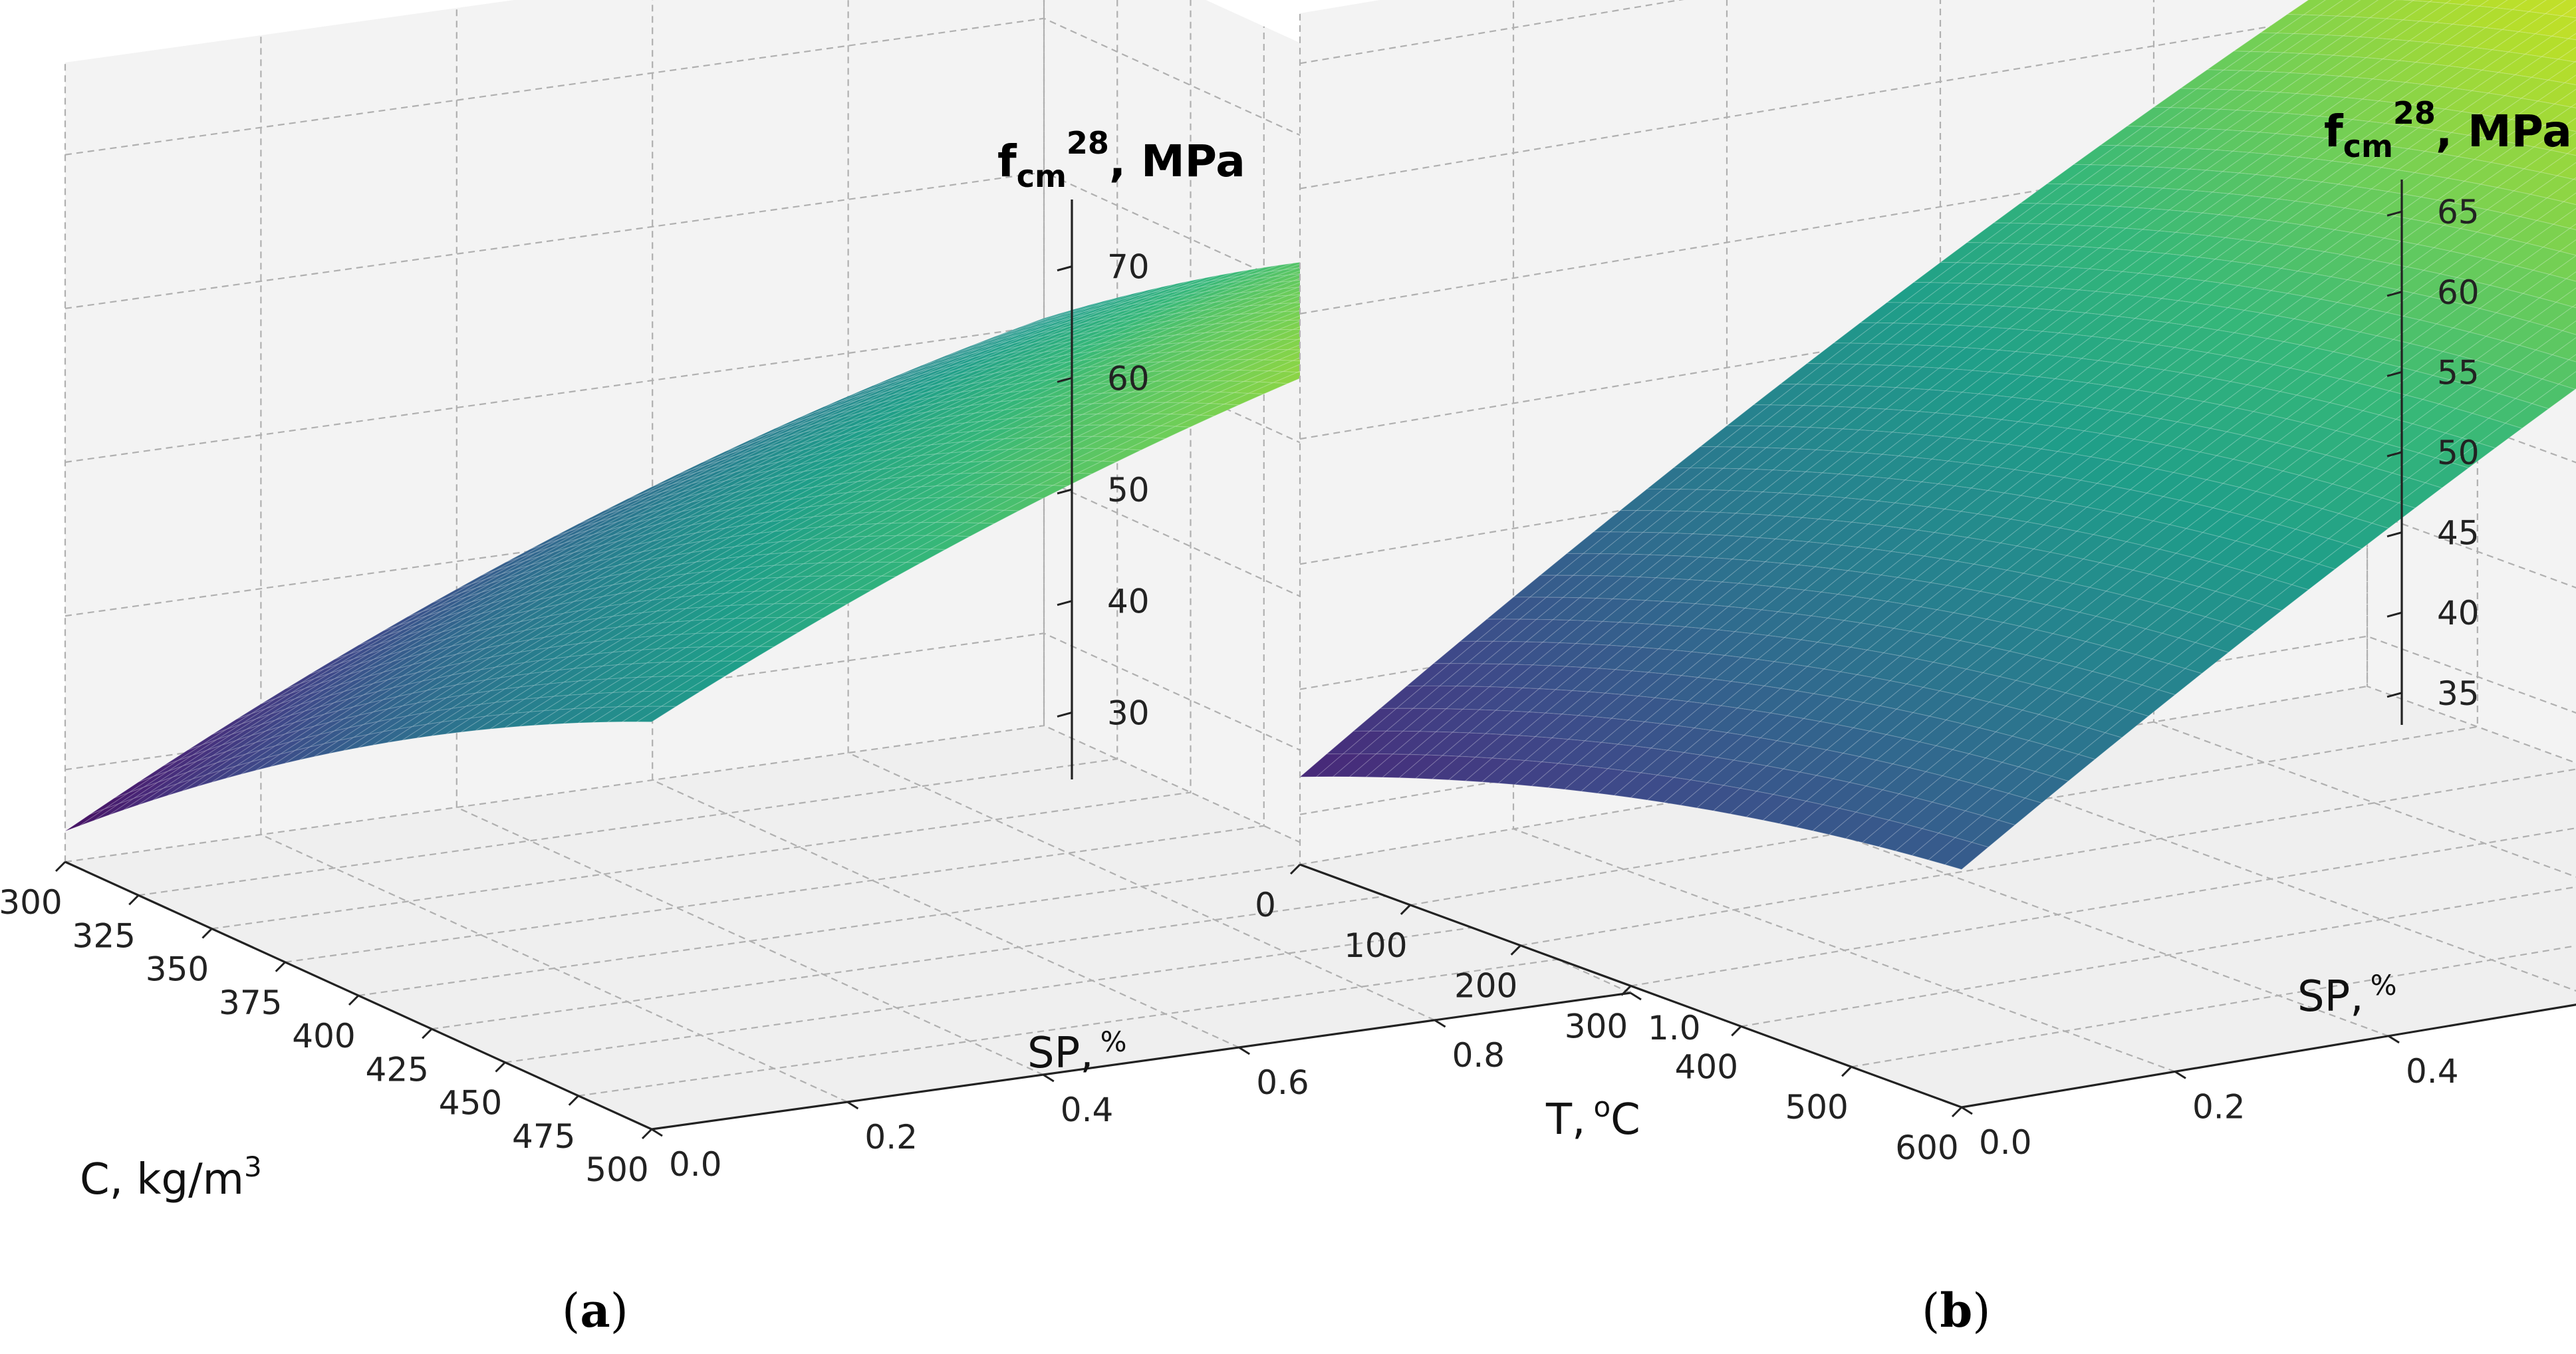  What do you see at coordinates (1926, 1148) in the screenshot?
I see `panel-b-x-tick-label: 600` at bounding box center [1926, 1148].